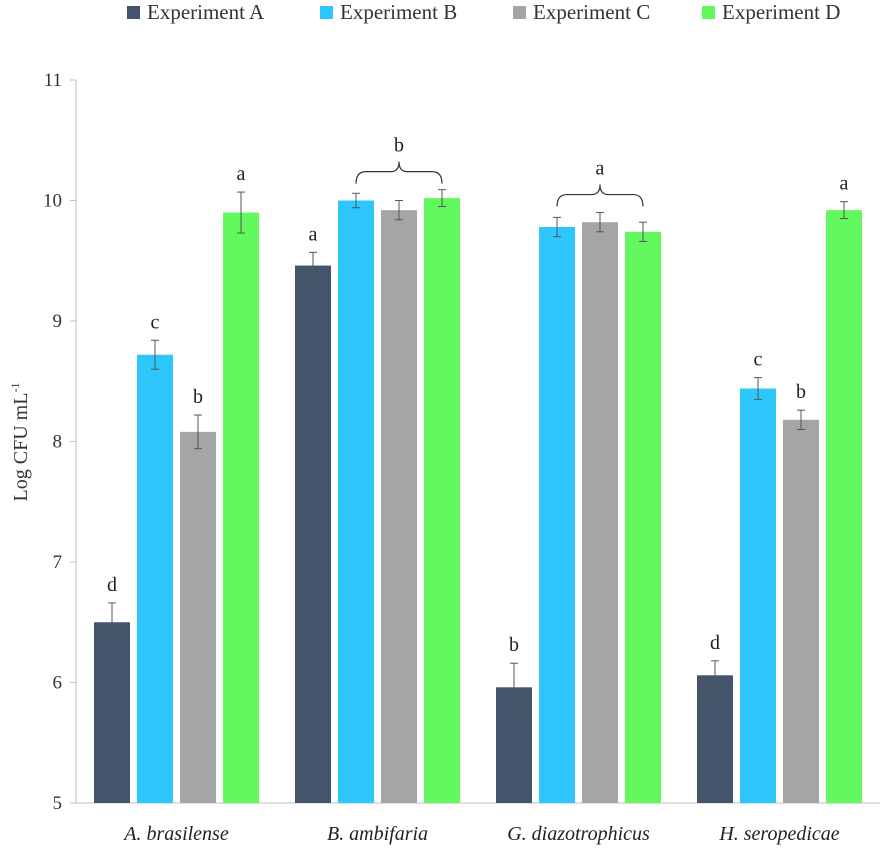 The width and height of the screenshot is (886, 854). I want to click on x-category-label: H. seropedicae, so click(778, 834).